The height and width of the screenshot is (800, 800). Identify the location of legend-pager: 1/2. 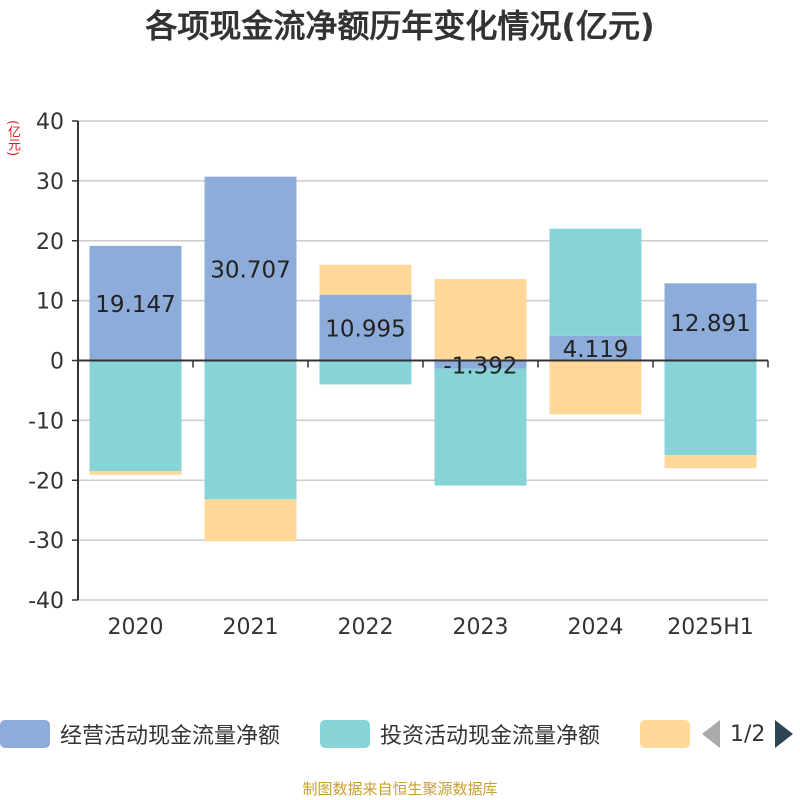
(748, 734).